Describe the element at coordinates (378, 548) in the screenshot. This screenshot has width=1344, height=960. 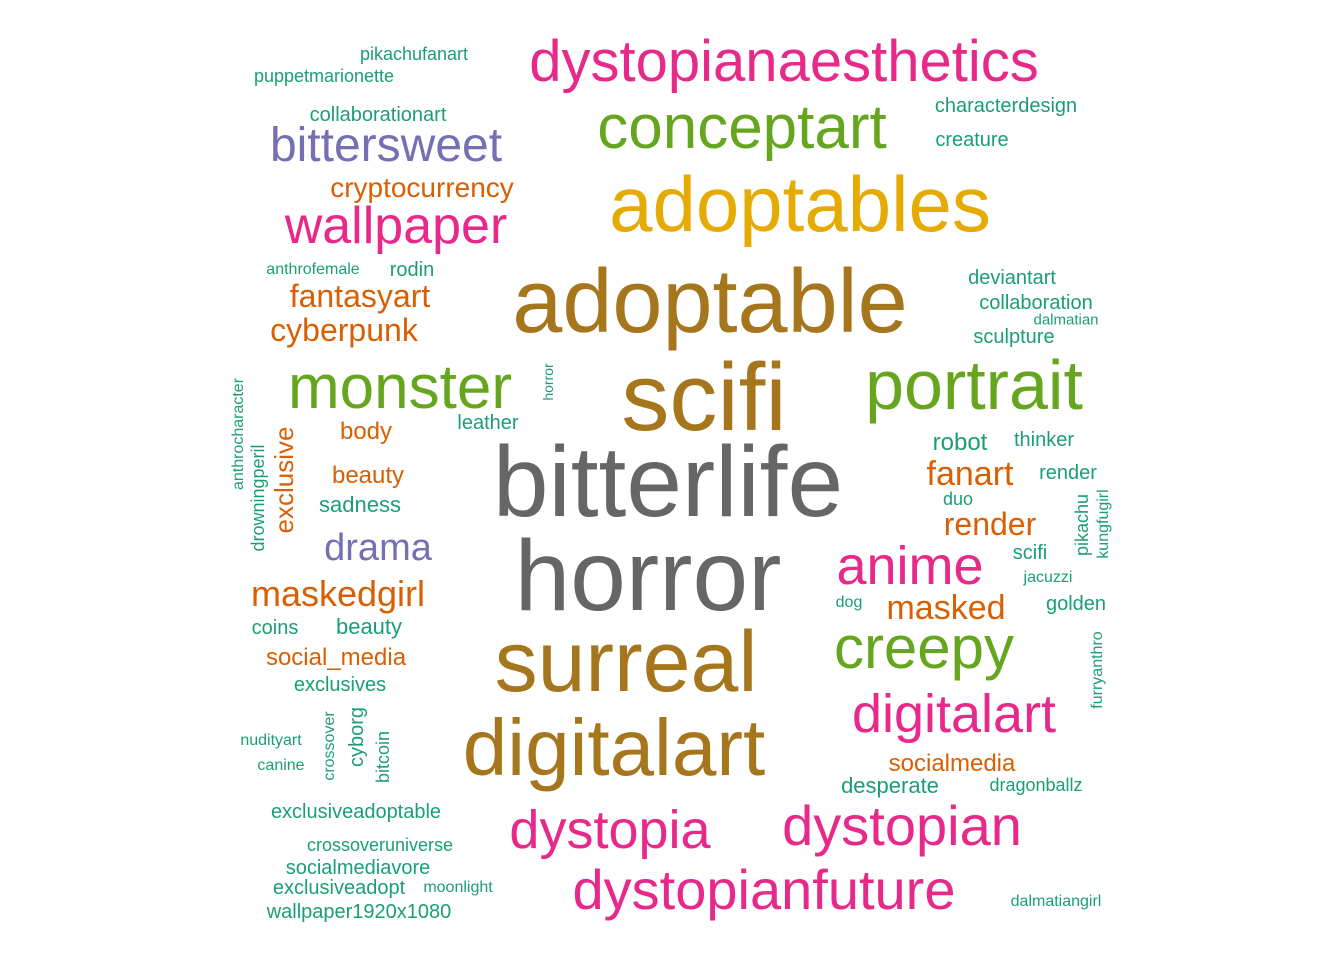
I see `word-drama: drama` at that location.